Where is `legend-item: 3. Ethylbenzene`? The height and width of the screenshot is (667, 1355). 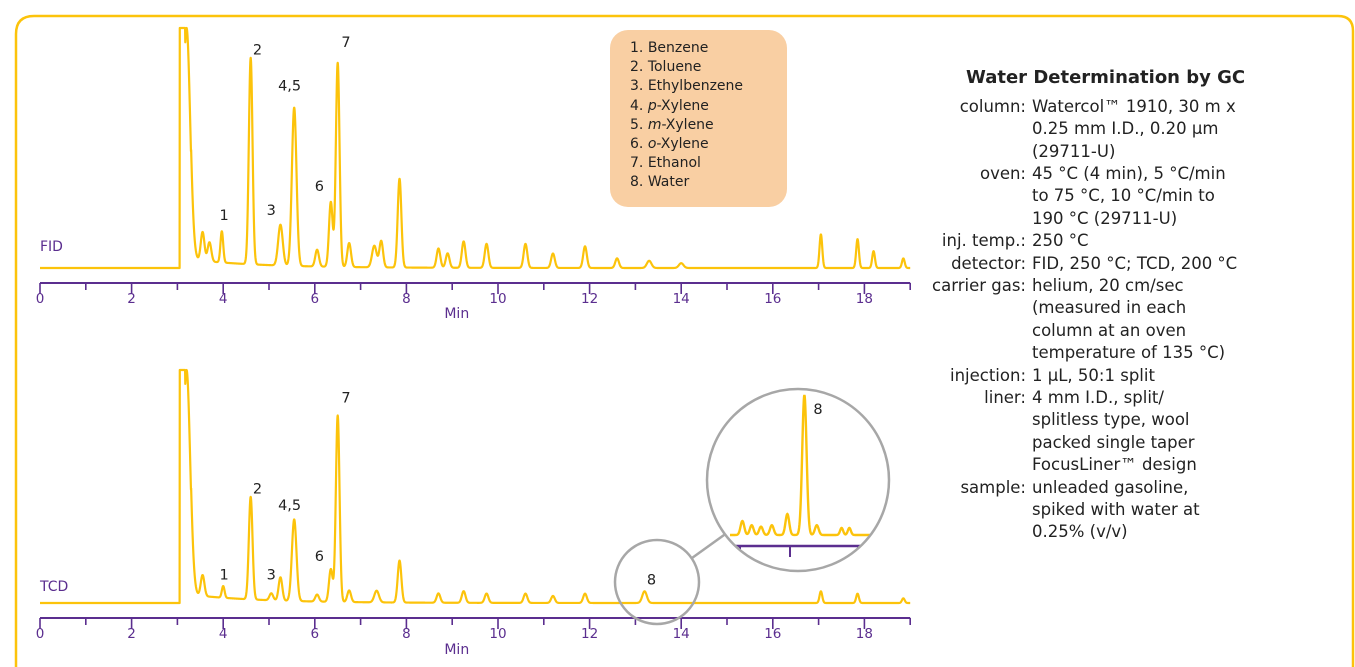 legend-item: 3. Ethylbenzene is located at coordinates (708, 86).